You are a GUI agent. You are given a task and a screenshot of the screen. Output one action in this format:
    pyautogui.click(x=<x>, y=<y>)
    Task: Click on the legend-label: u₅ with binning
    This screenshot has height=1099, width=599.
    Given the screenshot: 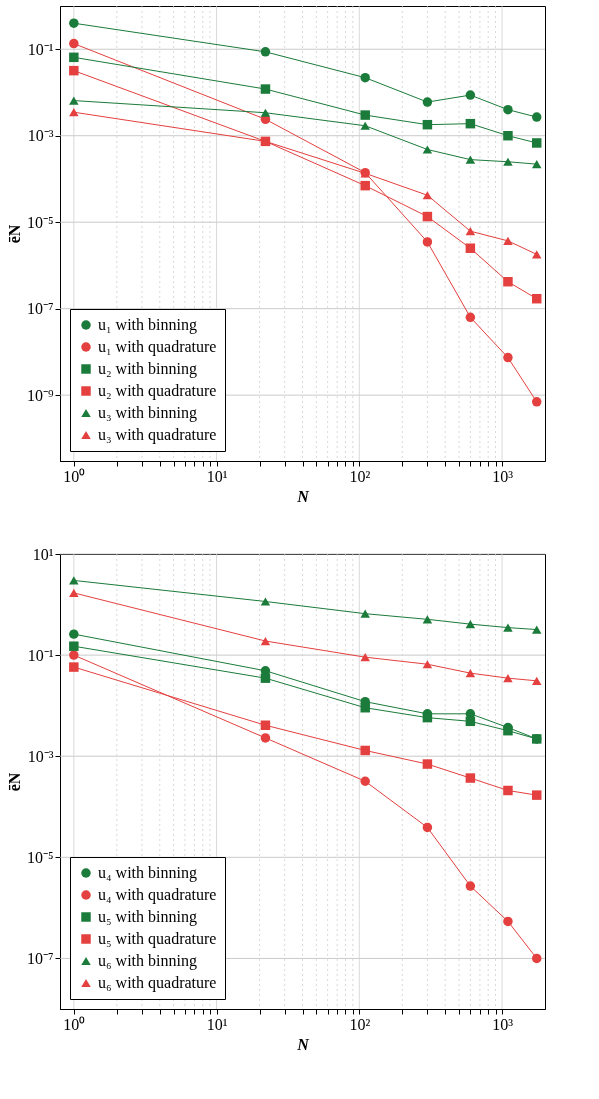 What is the action you would take?
    pyautogui.click(x=147, y=917)
    